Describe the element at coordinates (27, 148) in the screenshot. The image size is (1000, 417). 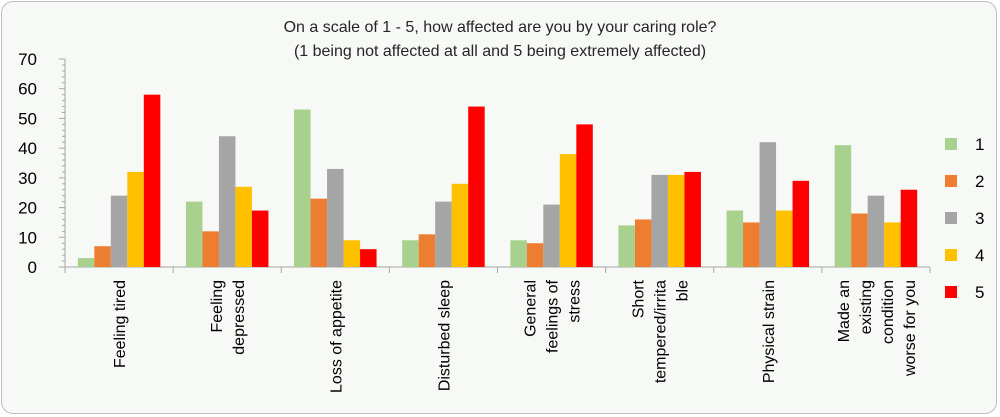
I see `y-tick-label: 40` at that location.